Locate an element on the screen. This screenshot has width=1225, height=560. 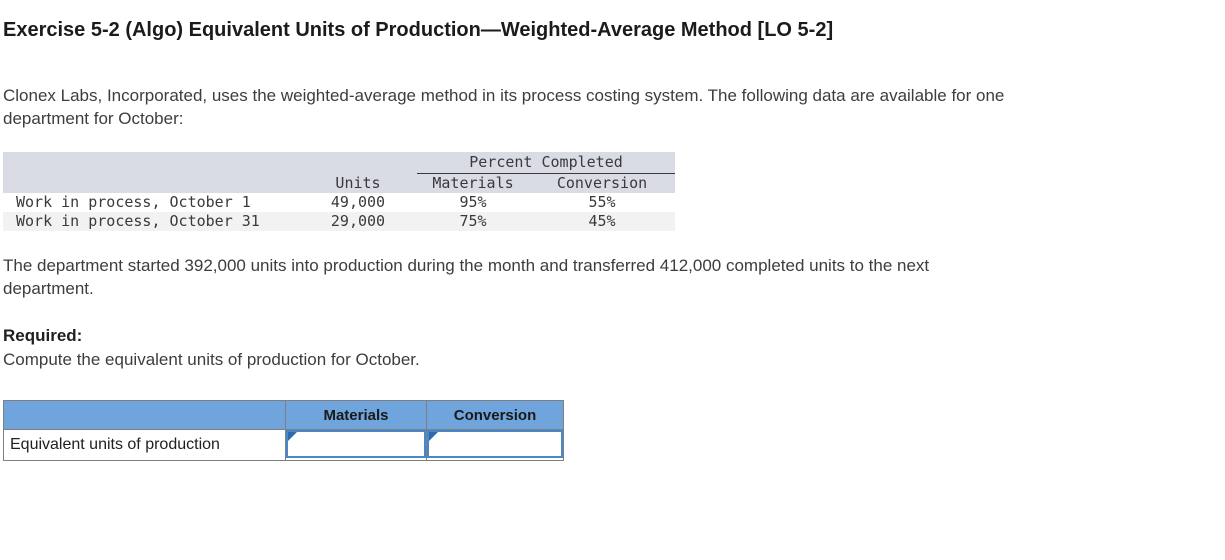
answer-header-row: Materials Conversion is located at coordinates (283, 415).